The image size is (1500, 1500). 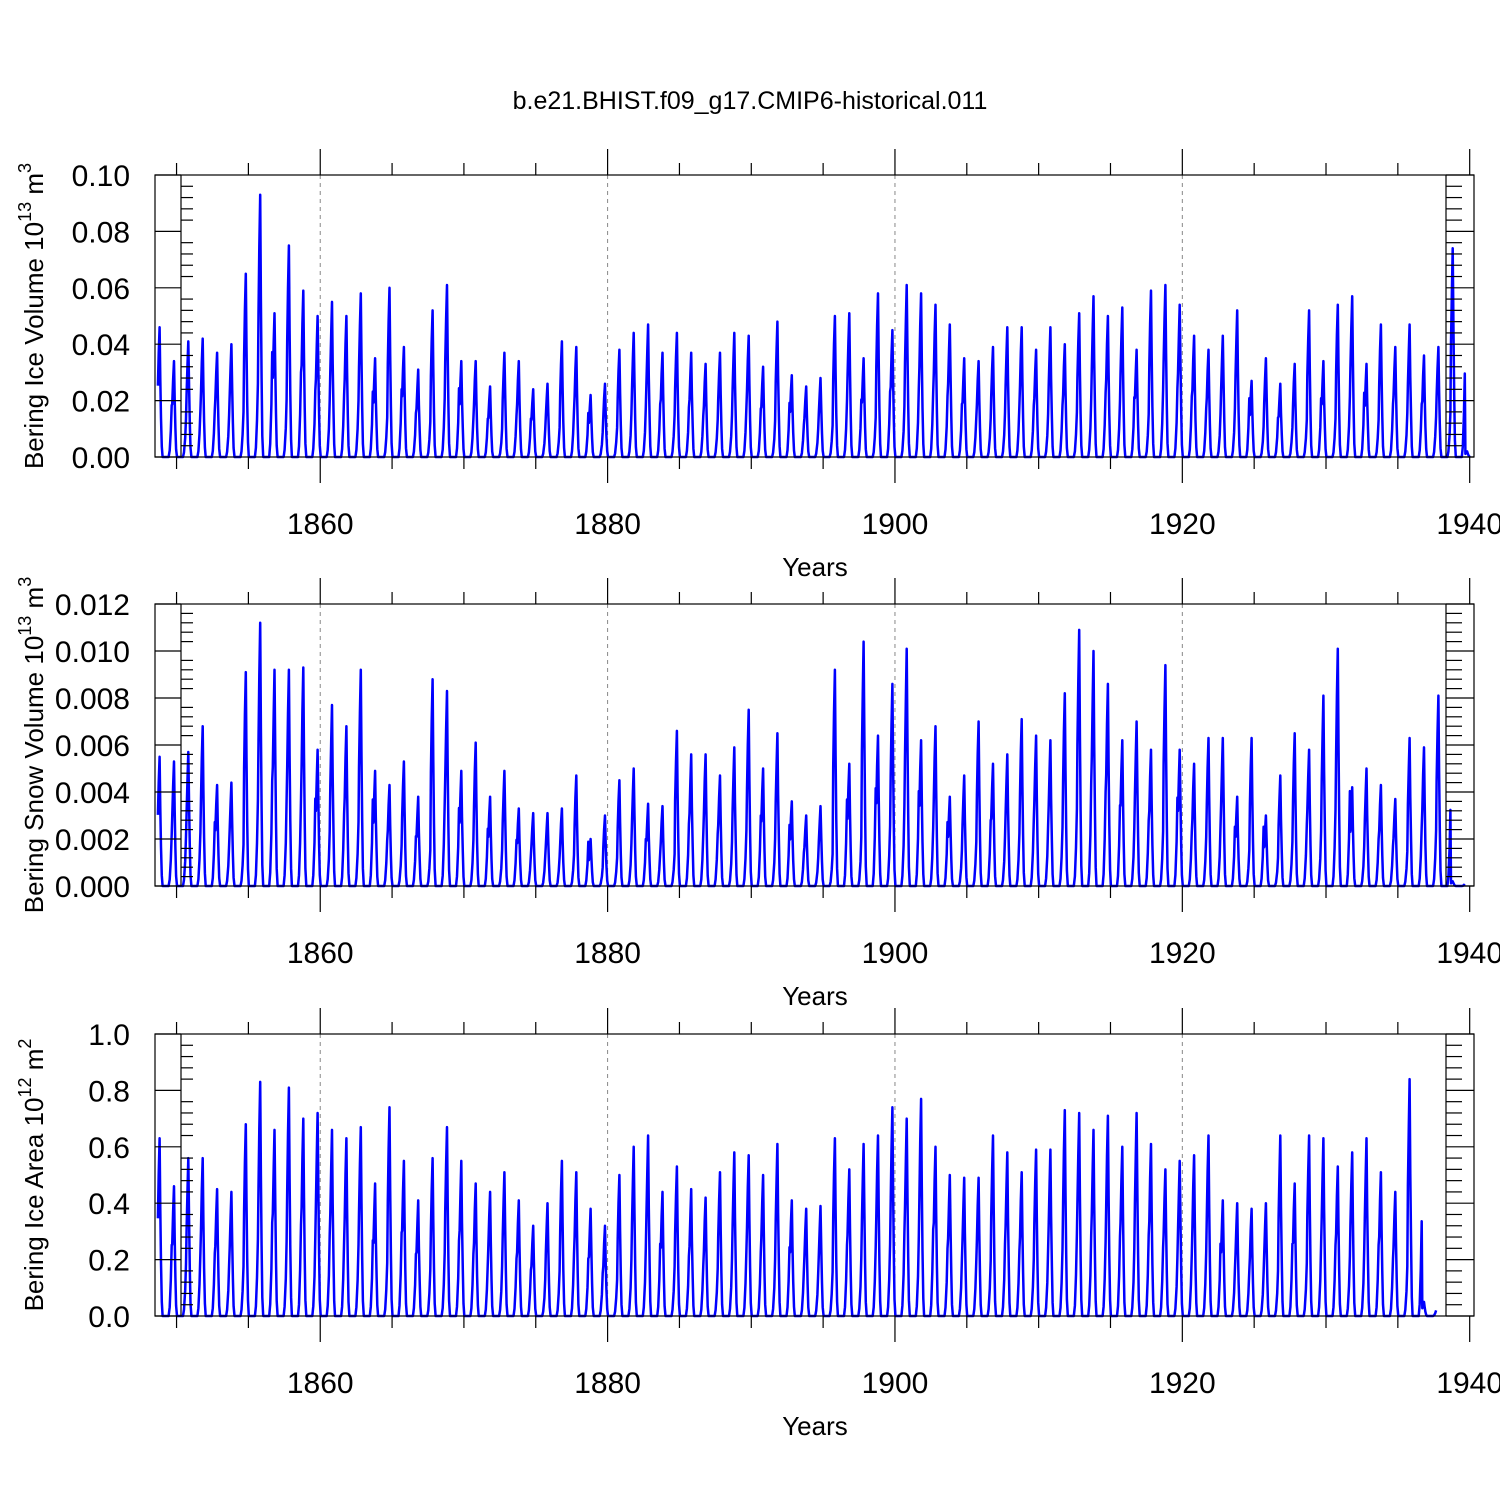 I want to click on y-tick-label: 0.000, so click(x=92, y=887).